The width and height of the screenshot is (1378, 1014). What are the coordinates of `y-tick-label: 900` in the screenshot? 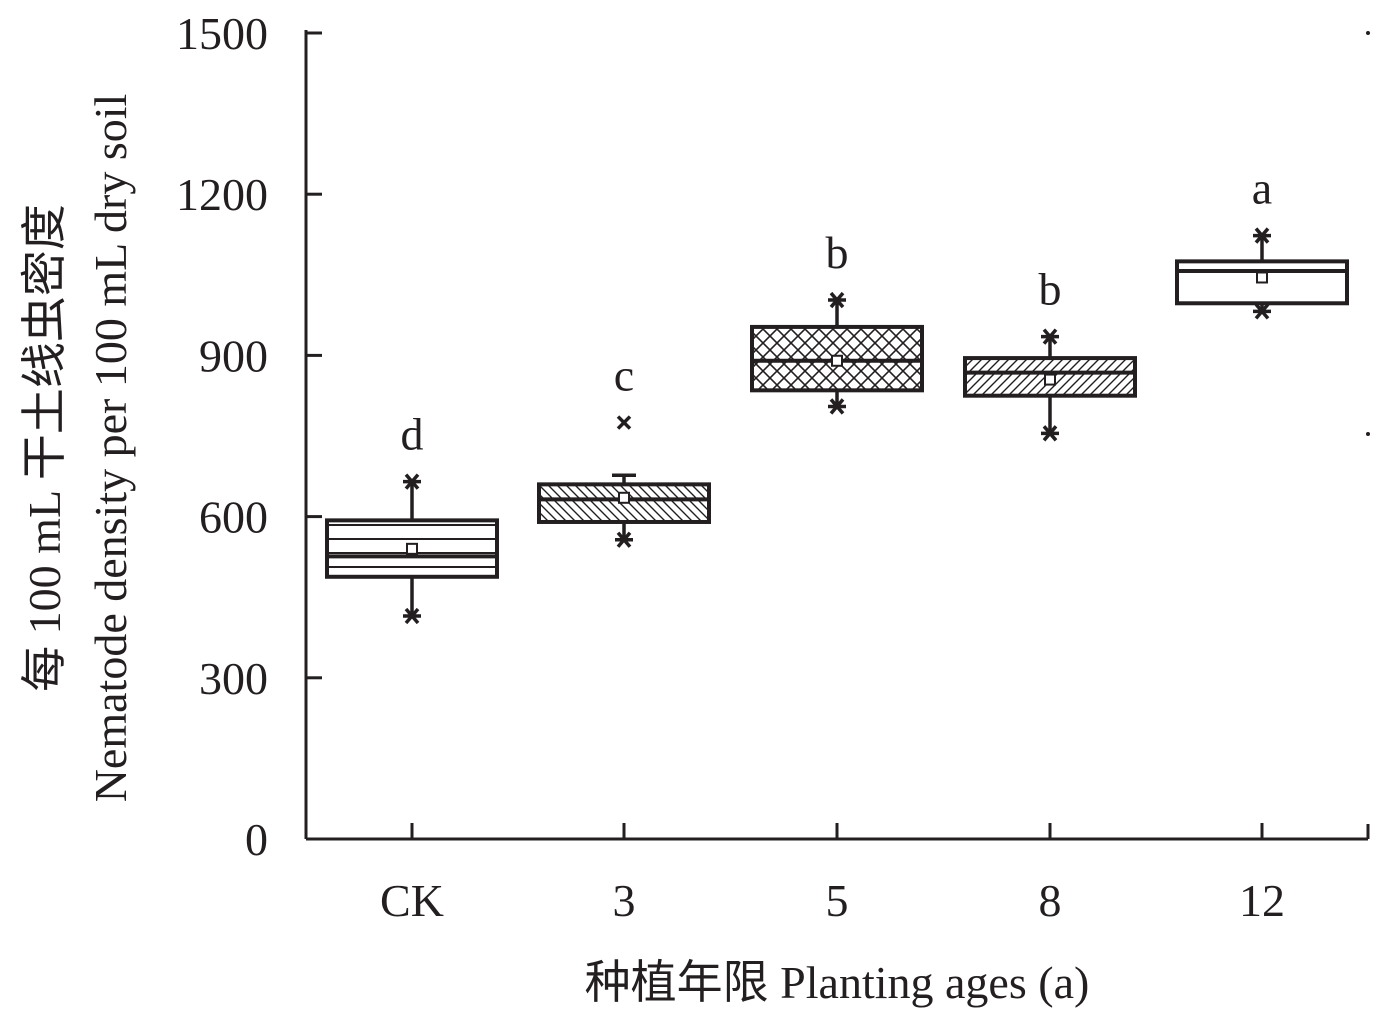 It's located at (233, 355).